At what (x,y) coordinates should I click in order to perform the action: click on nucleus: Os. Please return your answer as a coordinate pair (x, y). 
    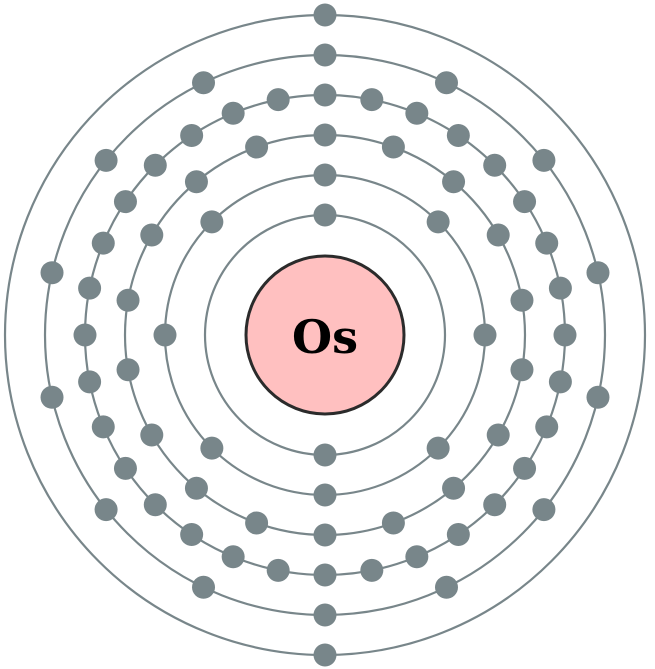
    Looking at the image, I should click on (325, 335).